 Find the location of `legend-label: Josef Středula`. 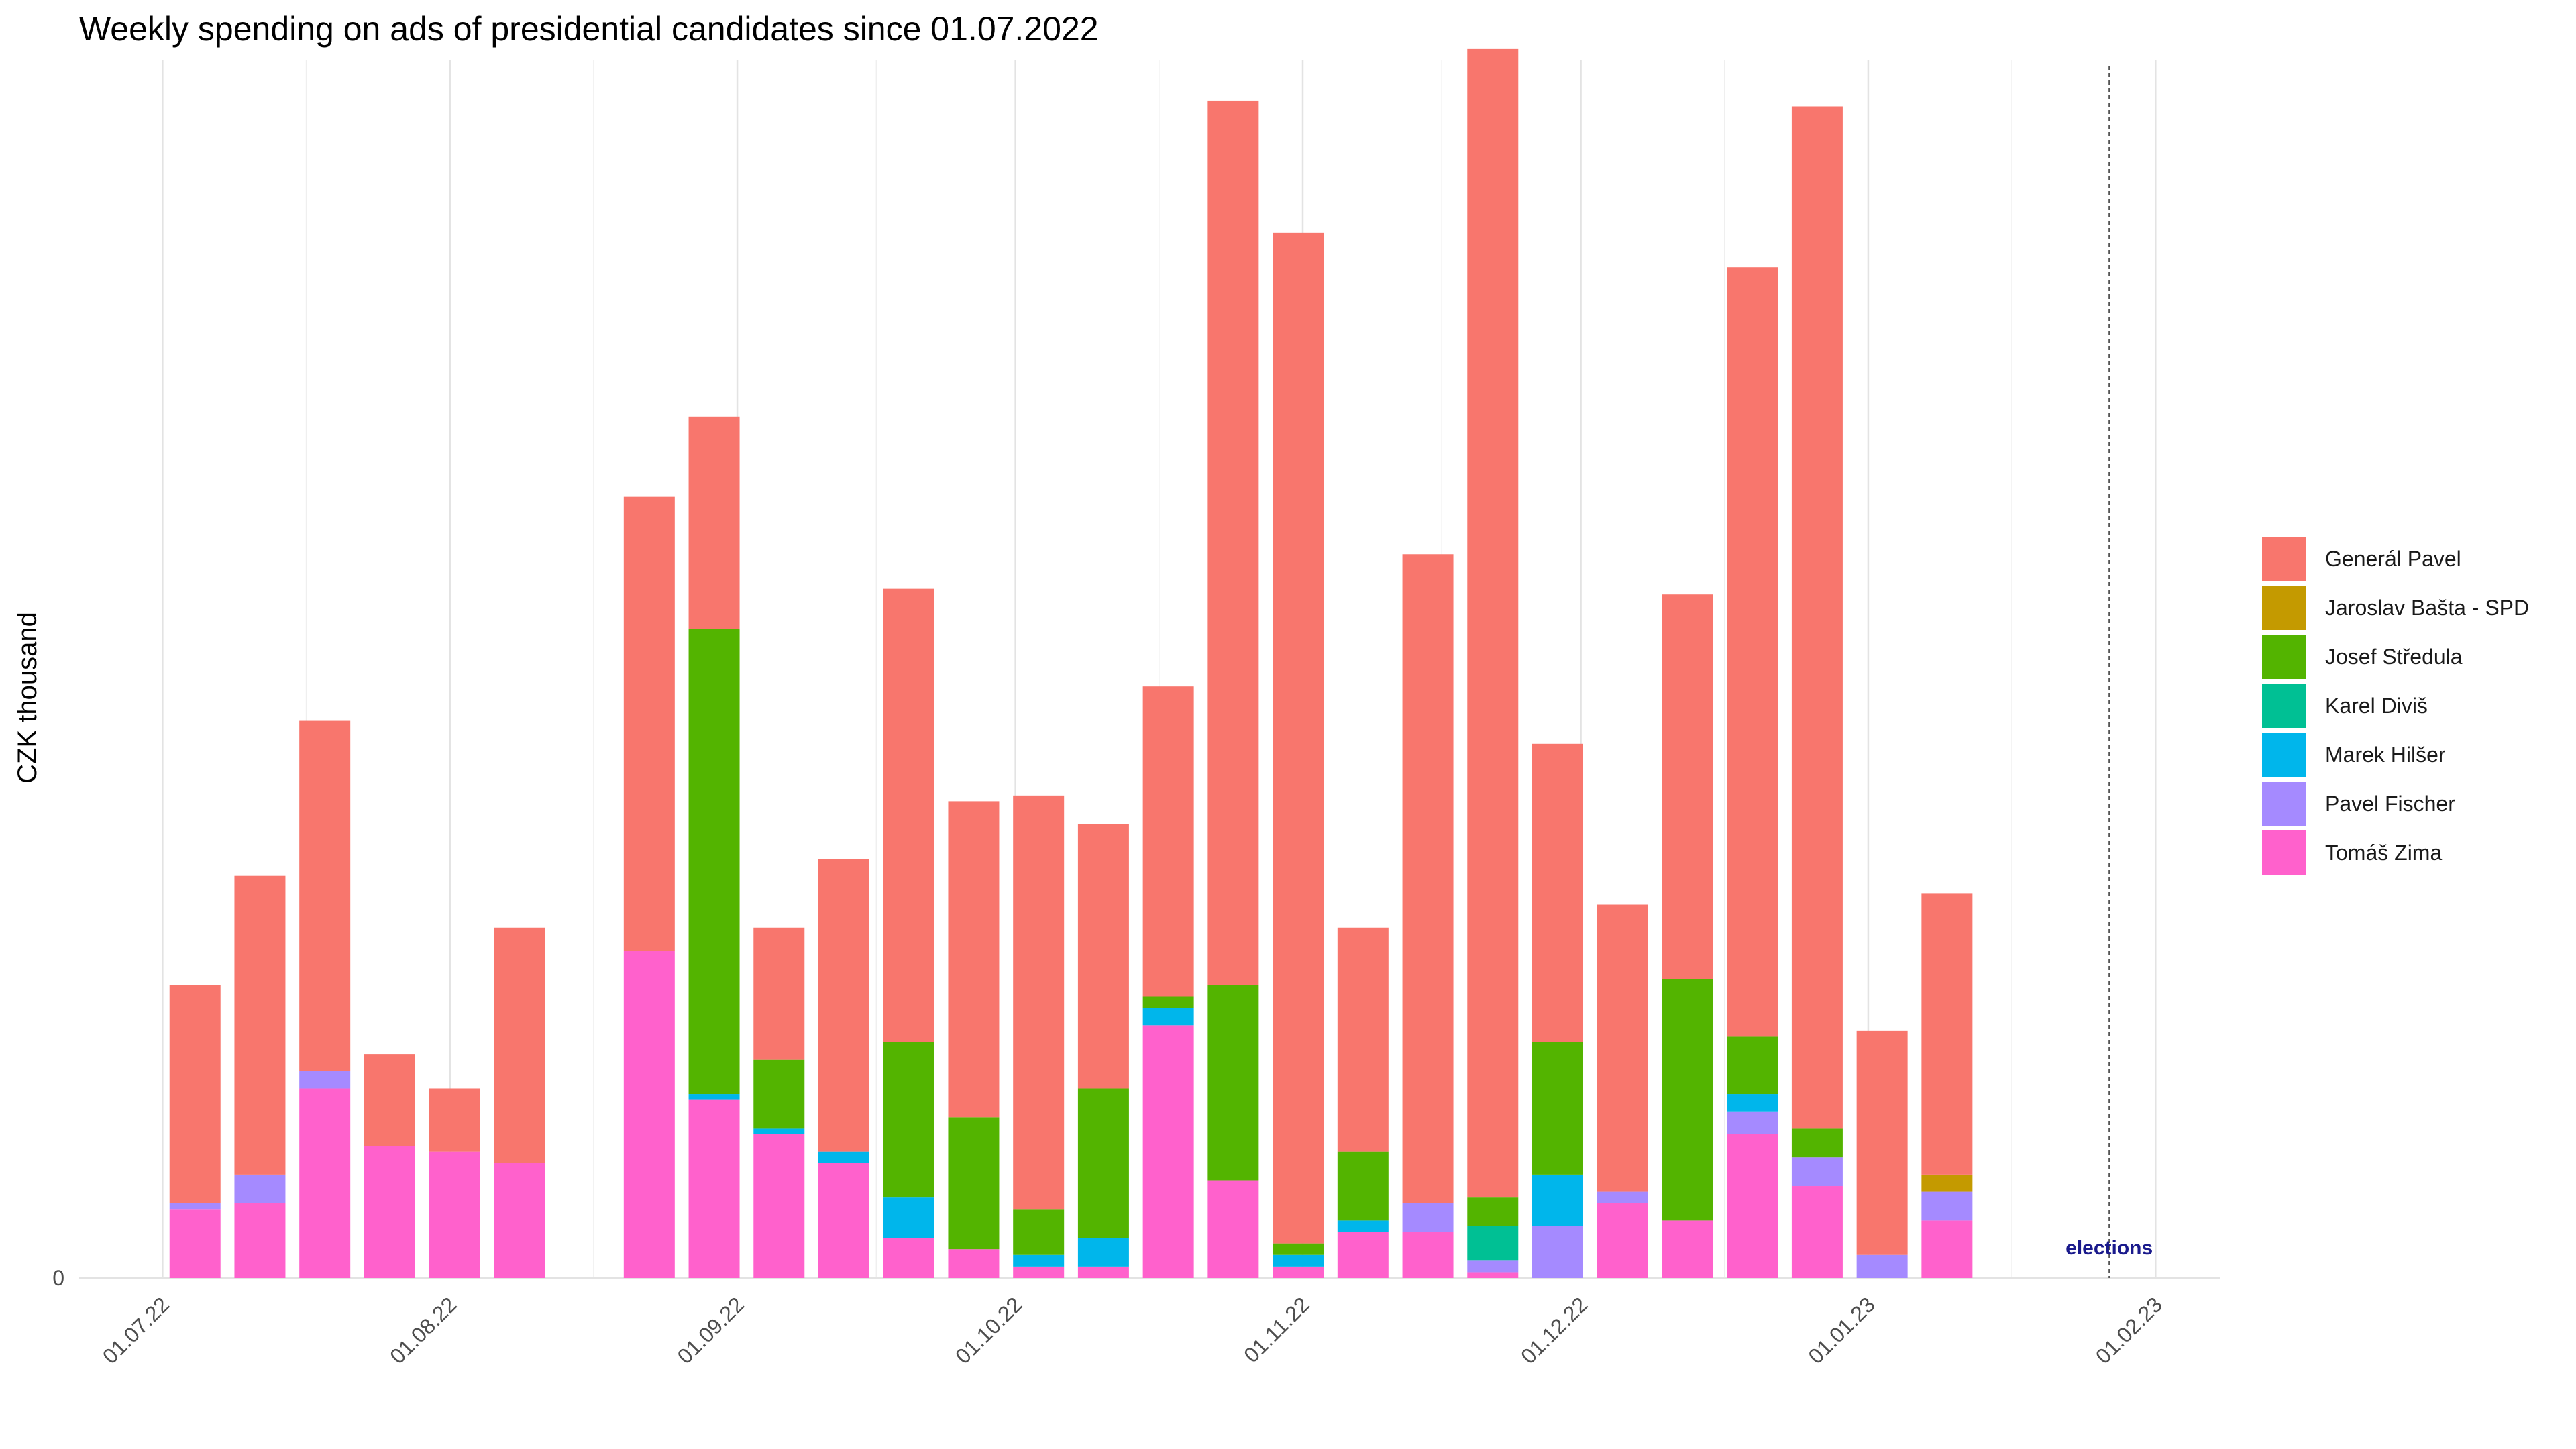

legend-label: Josef Středula is located at coordinates (2394, 657).